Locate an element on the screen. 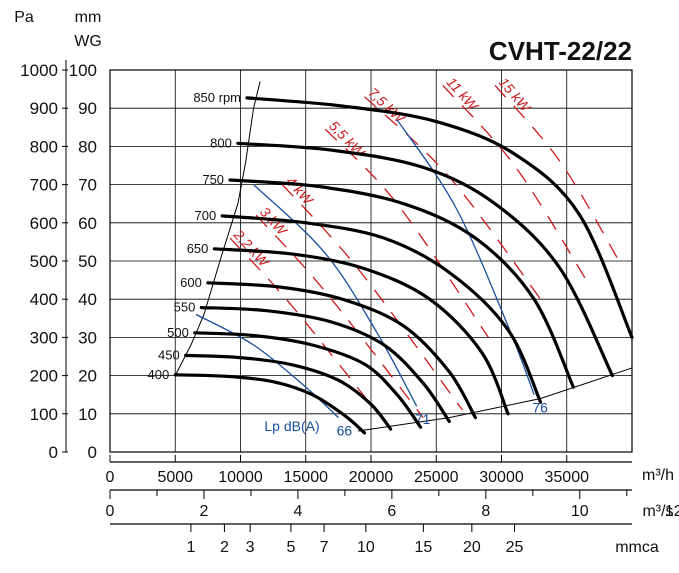 This screenshot has width=679, height=573. speed-curve-label: 450 is located at coordinates (169, 354).